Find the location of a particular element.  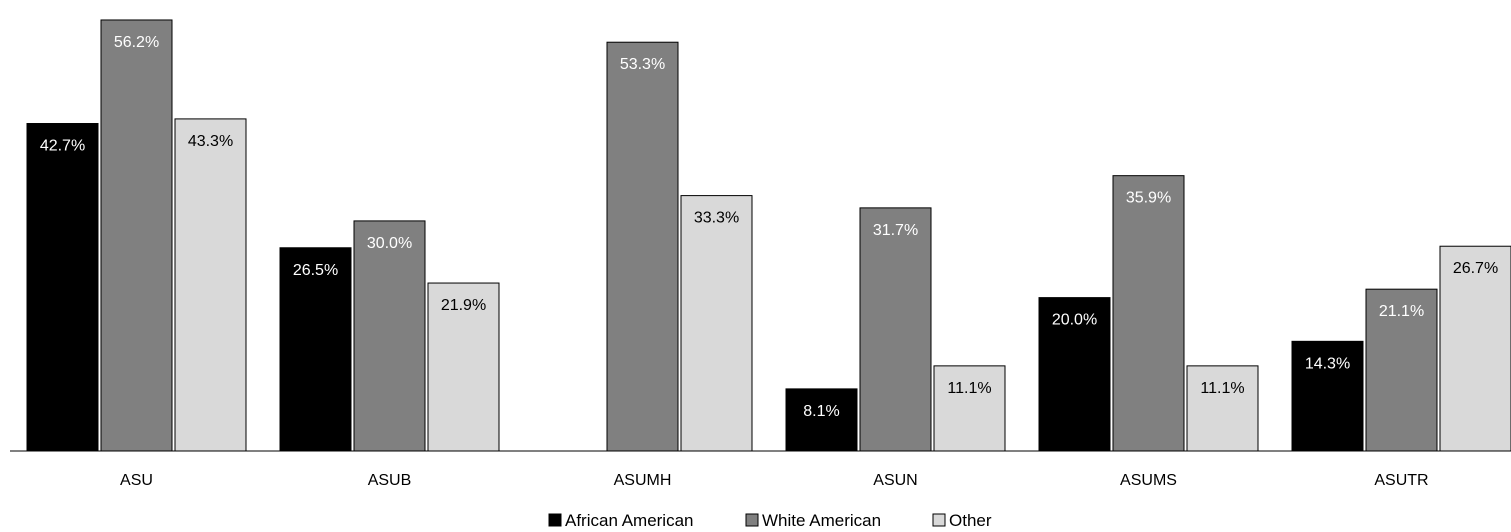

bar-asu-s0 is located at coordinates (62, 287).